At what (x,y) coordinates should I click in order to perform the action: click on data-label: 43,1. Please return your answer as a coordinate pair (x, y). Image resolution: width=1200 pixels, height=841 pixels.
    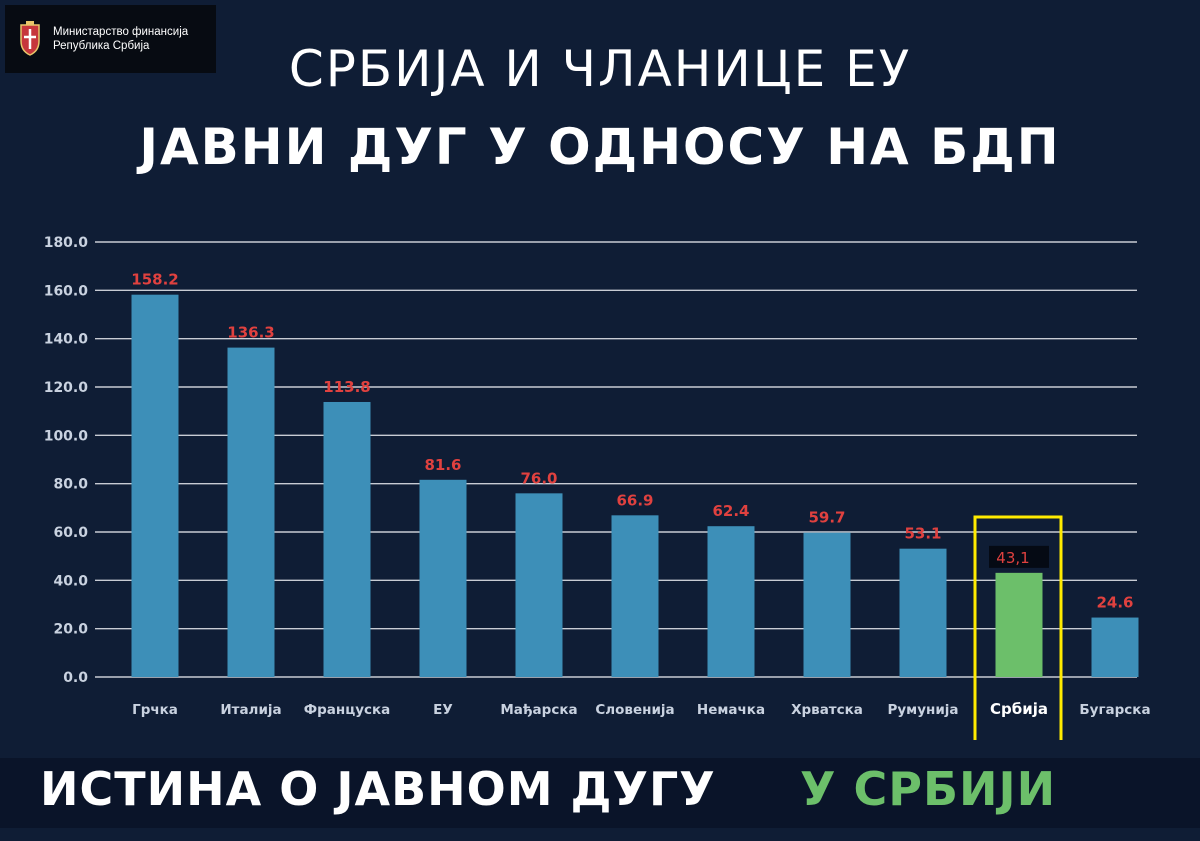
    Looking at the image, I should click on (1012, 558).